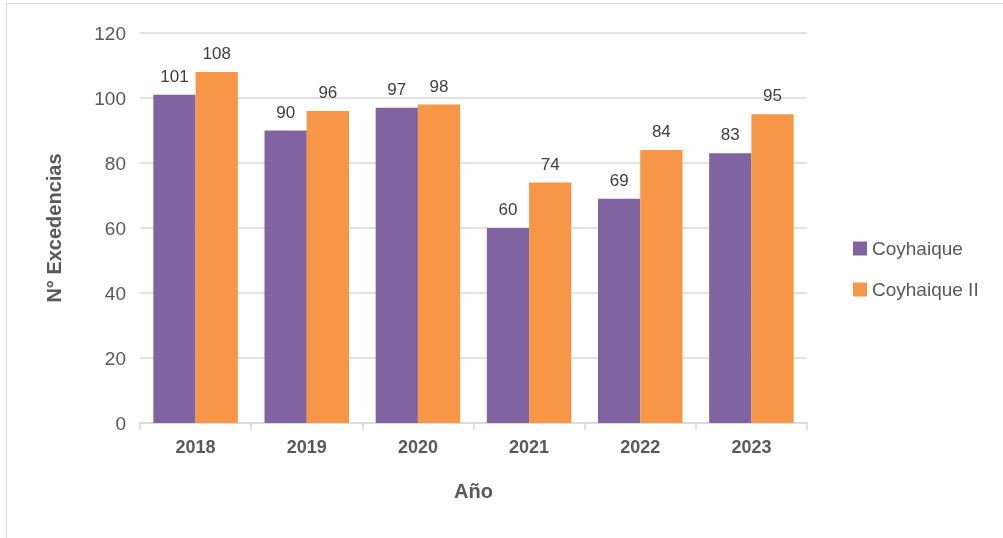 The width and height of the screenshot is (1003, 538). I want to click on x-tick-label: 2022, so click(640, 447).